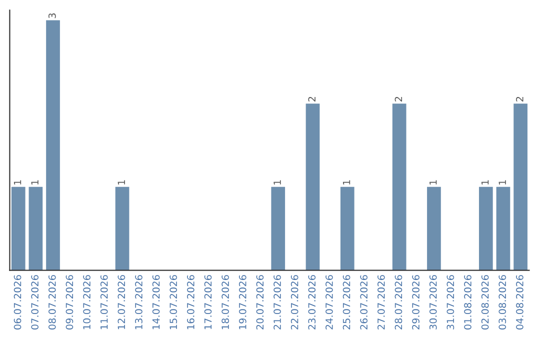 The height and width of the screenshot is (340, 540). I want to click on x-tick-label: 14.07.2026, so click(156, 302).